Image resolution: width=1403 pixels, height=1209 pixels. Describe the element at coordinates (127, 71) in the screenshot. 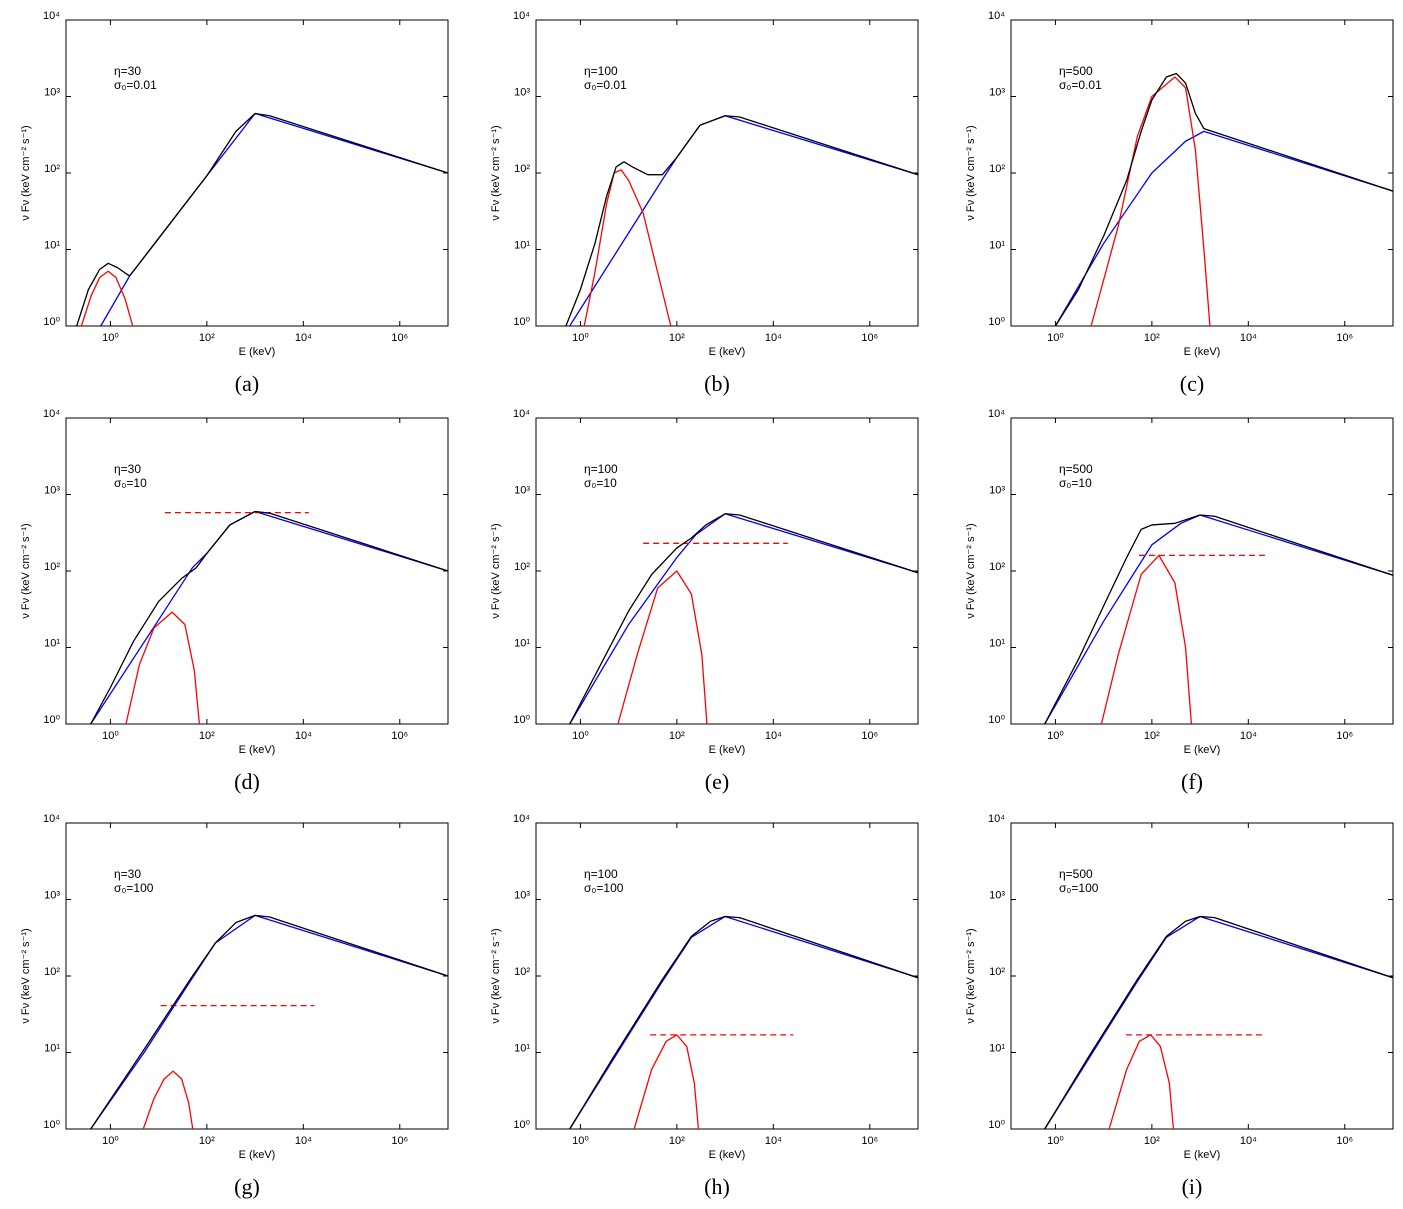

I see `annotation: η=30` at that location.